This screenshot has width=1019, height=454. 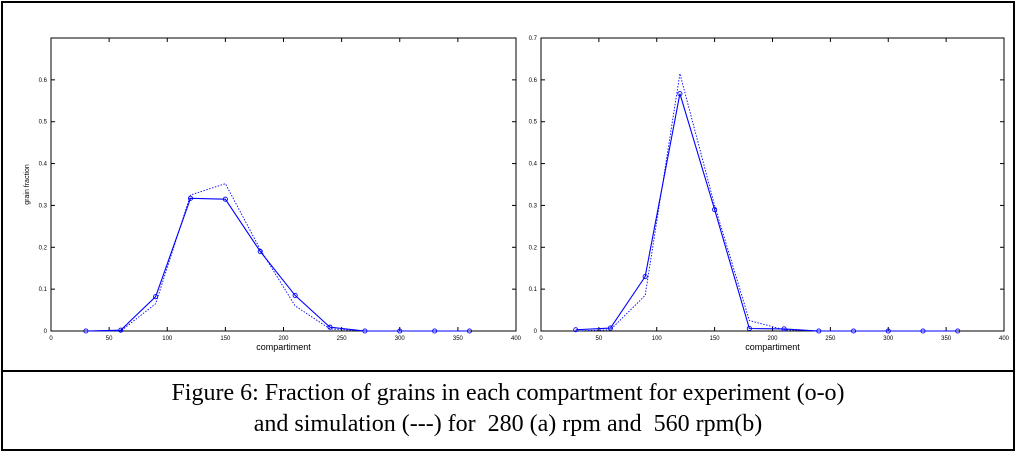 I want to click on y-tick-label-a: 0, so click(x=46, y=332).